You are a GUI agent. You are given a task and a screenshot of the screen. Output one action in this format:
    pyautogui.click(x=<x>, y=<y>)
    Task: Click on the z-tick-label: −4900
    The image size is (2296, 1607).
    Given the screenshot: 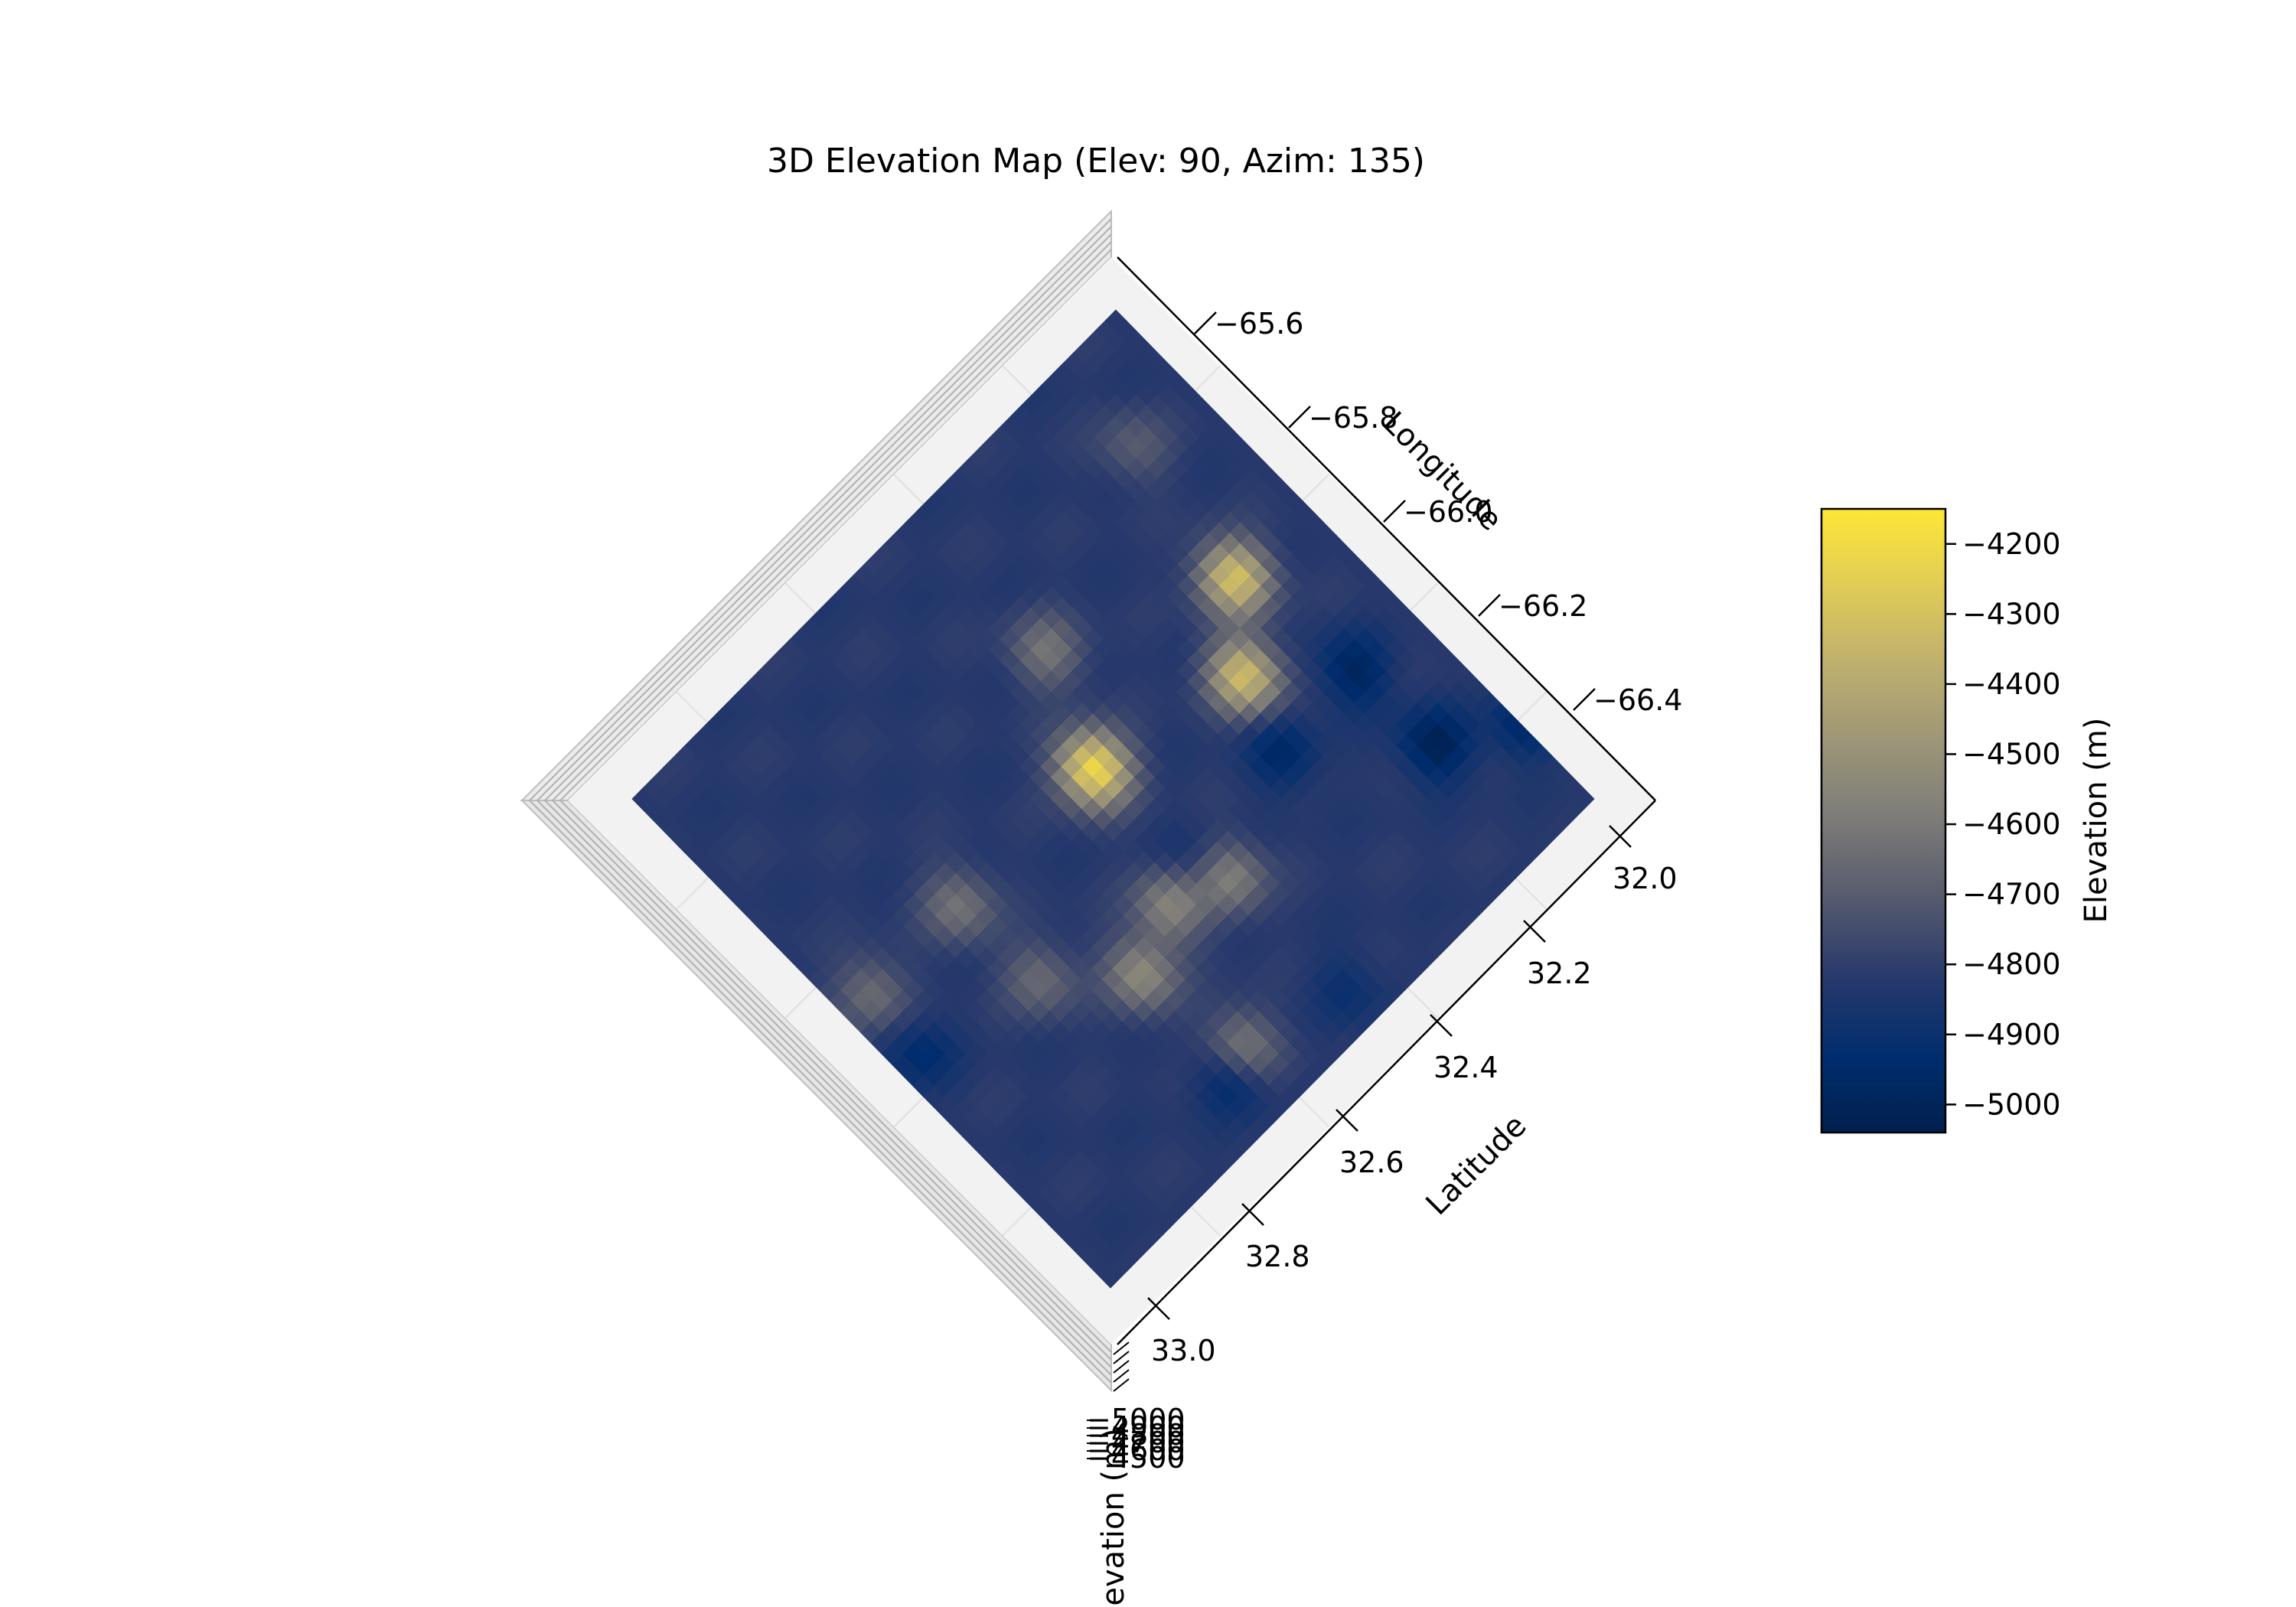 What is the action you would take?
    pyautogui.click(x=1136, y=1427)
    